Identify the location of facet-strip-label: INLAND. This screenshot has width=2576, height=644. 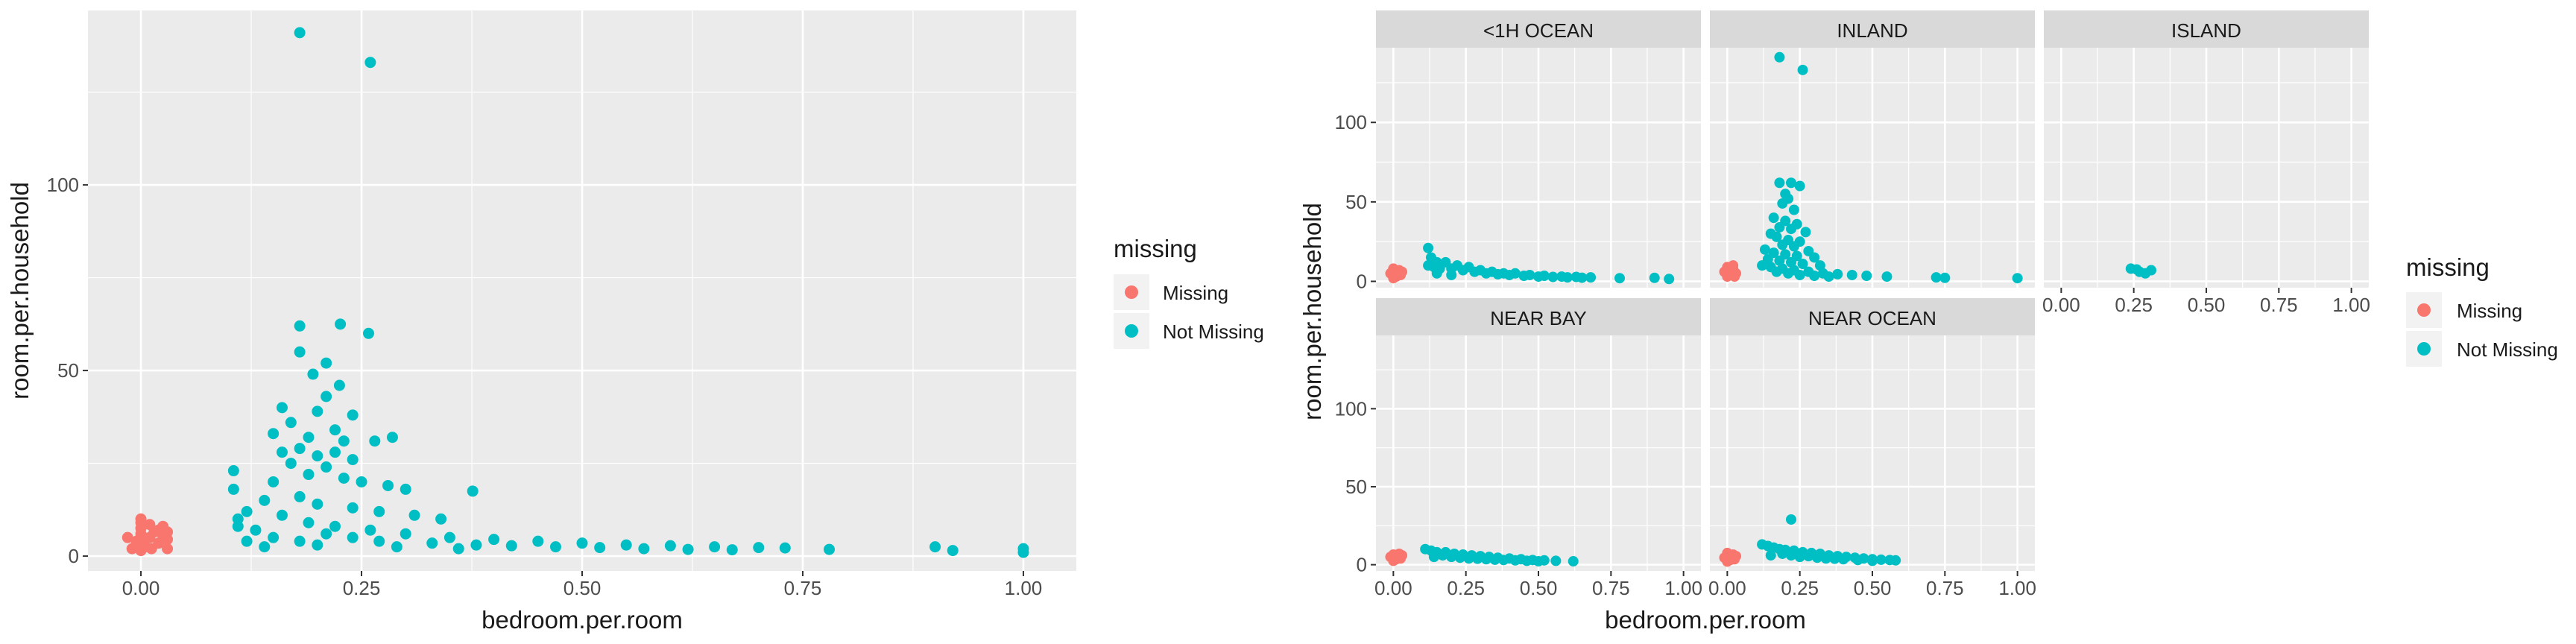
(1872, 30).